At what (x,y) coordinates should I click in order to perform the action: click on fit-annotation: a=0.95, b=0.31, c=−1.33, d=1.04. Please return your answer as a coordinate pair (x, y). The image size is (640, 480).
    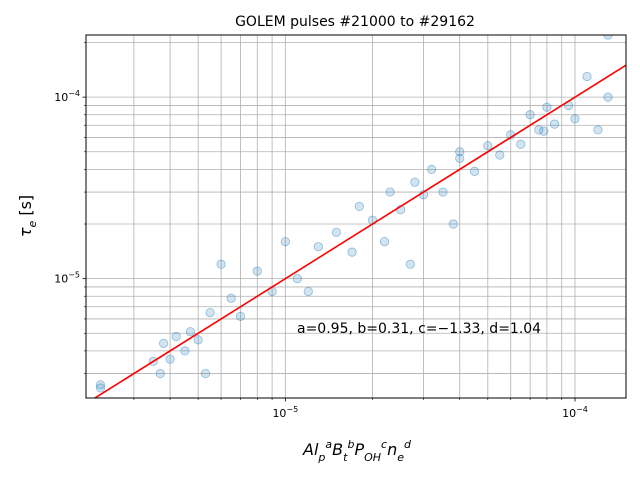
    Looking at the image, I should click on (419, 329).